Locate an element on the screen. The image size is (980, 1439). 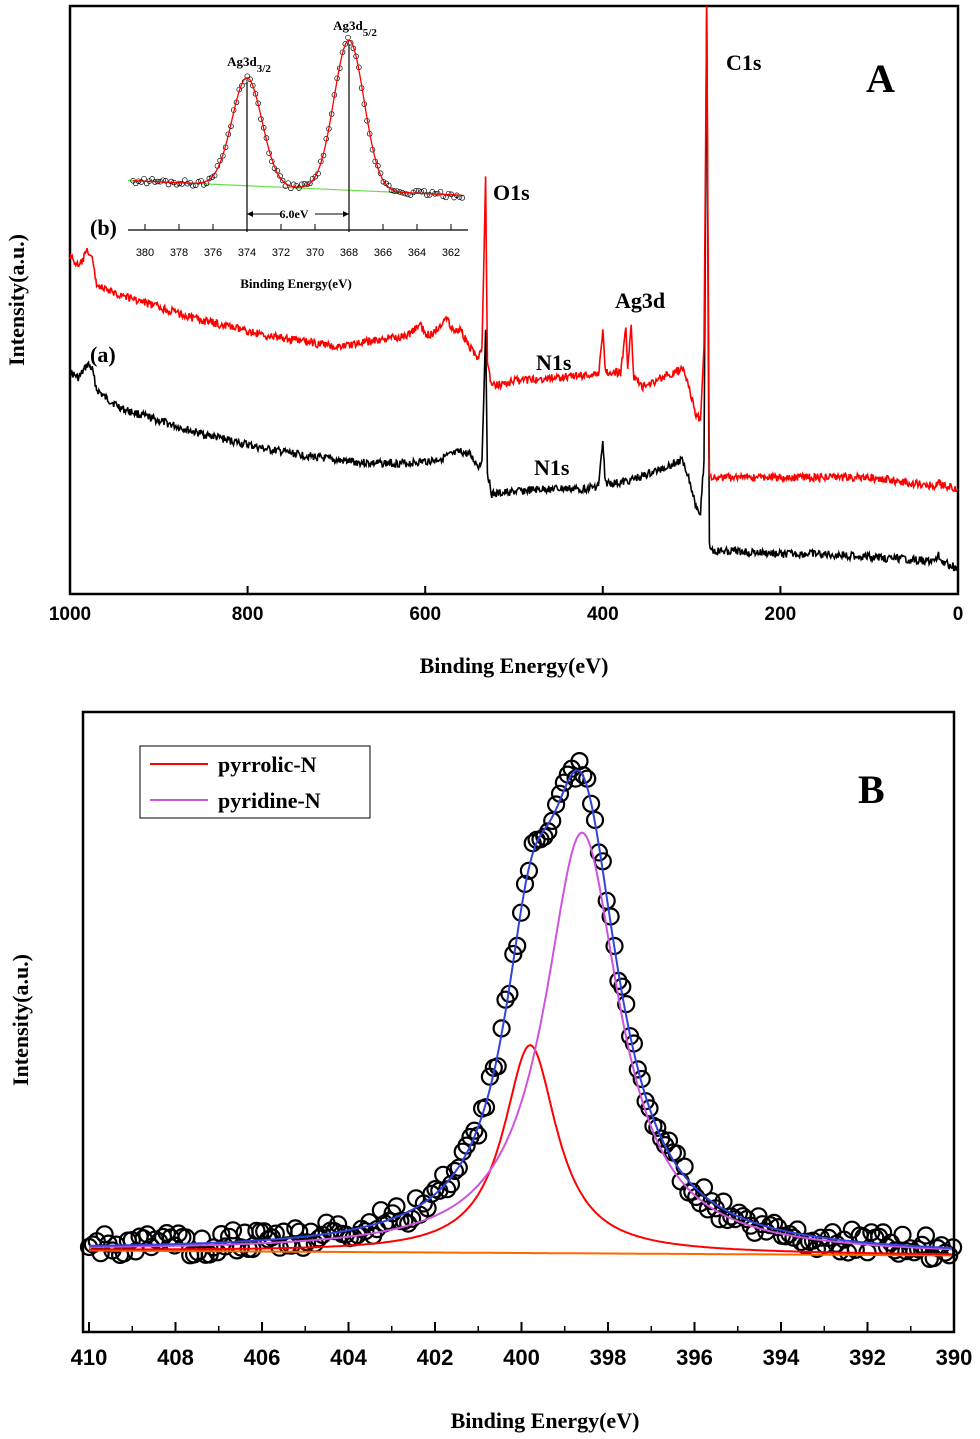
panel-b-x-tick-label: 398 is located at coordinates (608, 1357).